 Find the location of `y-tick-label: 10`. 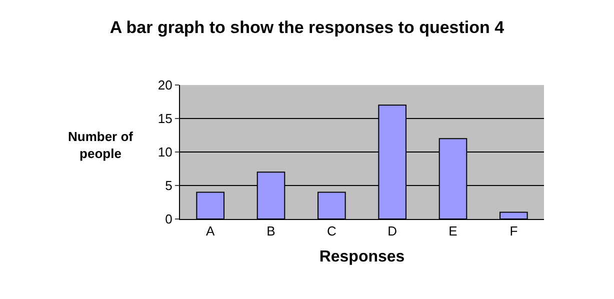

y-tick-label: 10 is located at coordinates (165, 152).